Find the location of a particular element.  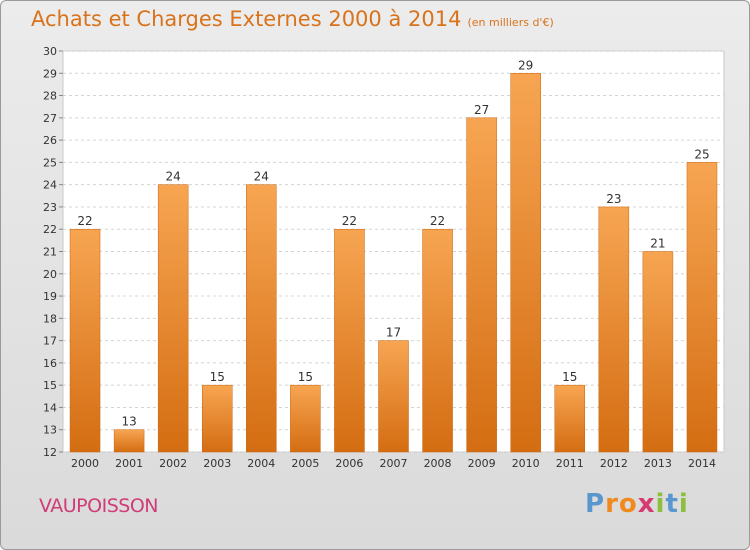

y-tick-label: 23 is located at coordinates (50, 207).